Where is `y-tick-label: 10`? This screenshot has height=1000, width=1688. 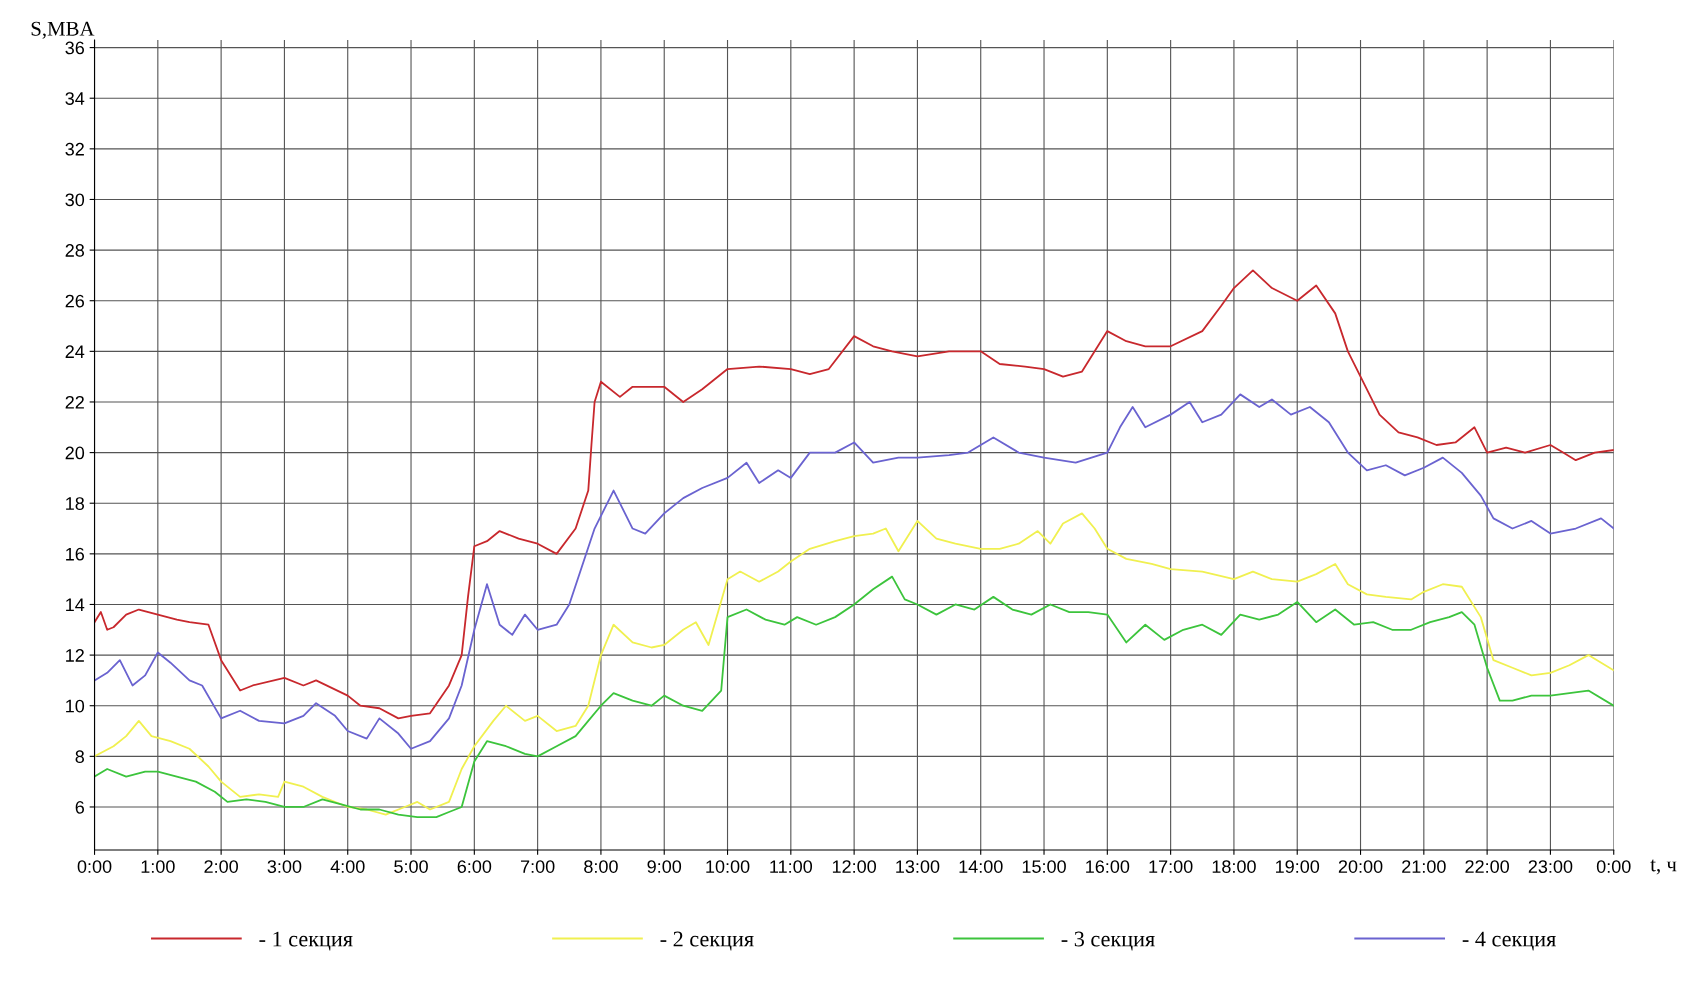
y-tick-label: 10 is located at coordinates (75, 706).